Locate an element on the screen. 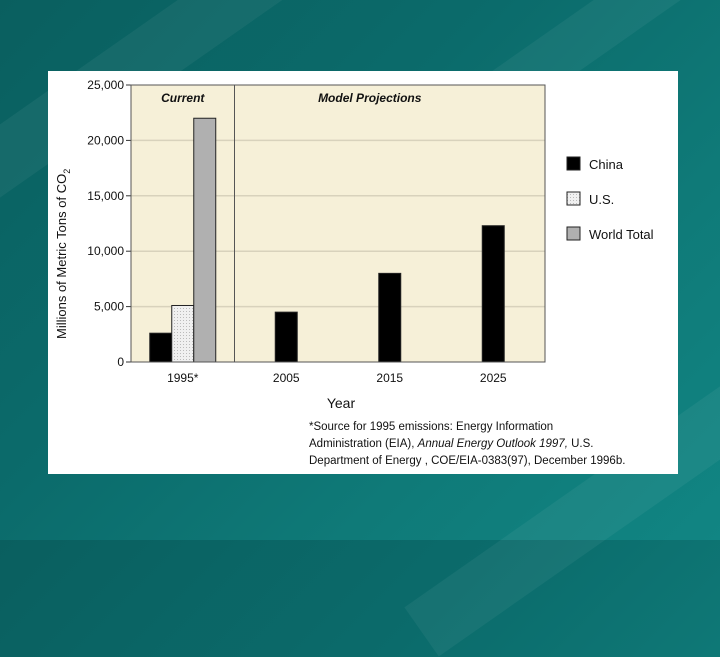  x-tick-label: 2025 is located at coordinates (493, 378).